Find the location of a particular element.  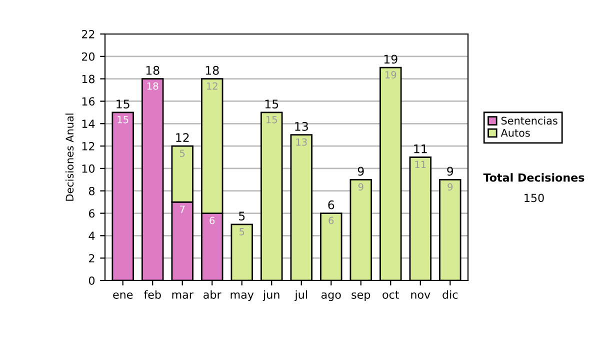

y-axis-title: Decisiones Anual is located at coordinates (70, 157).